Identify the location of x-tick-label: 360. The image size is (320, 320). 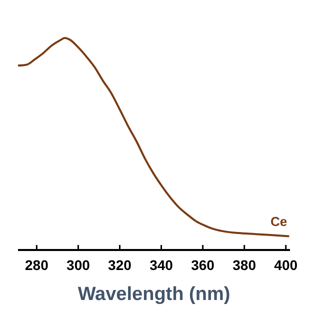
(203, 265).